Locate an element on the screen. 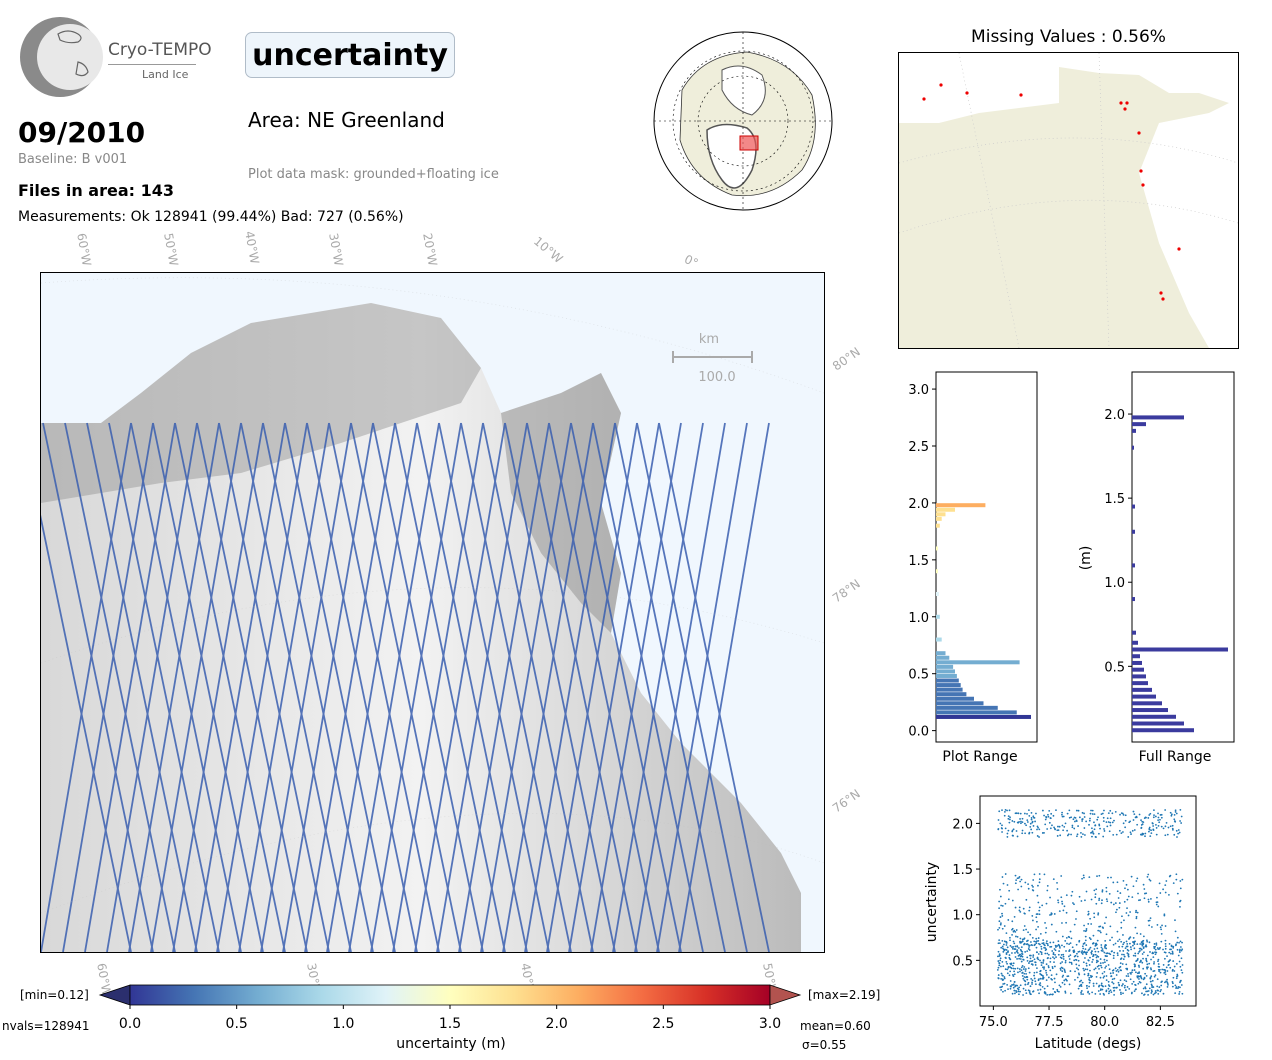  cryo-tempo-logo is located at coordinates (61, 57).